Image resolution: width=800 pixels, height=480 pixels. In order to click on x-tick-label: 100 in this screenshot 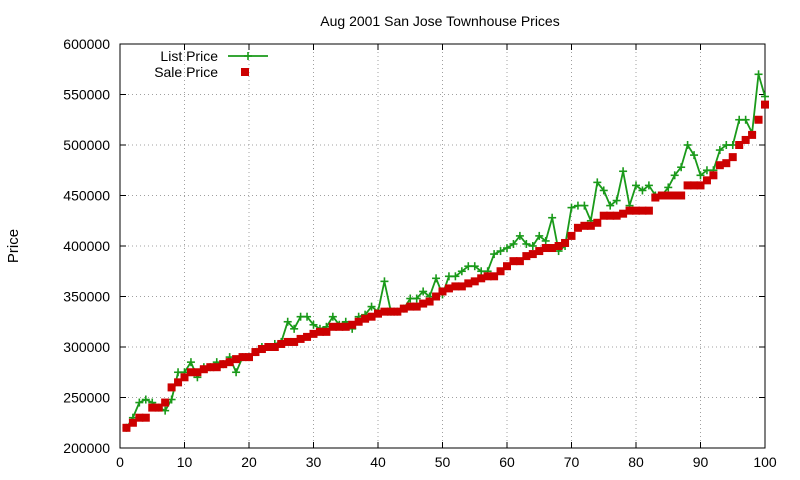, I will do `click(765, 462)`.